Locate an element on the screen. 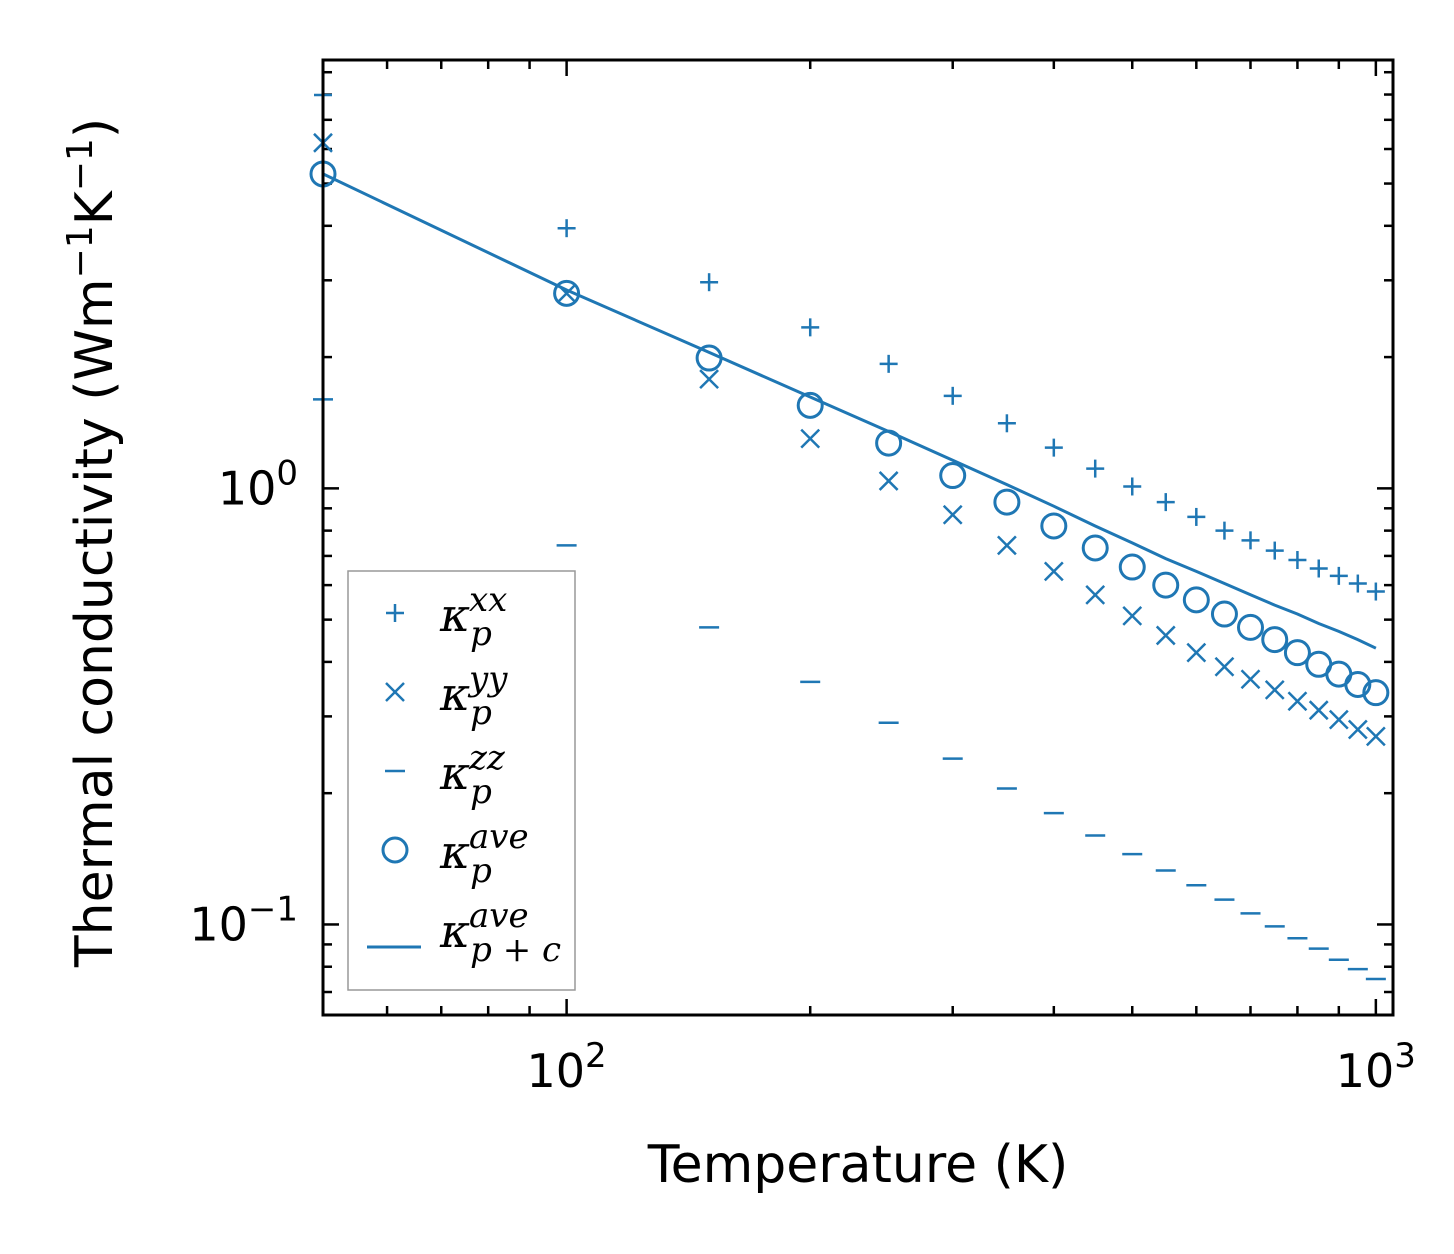  legend-marker-icon-b is located at coordinates (395, 692).